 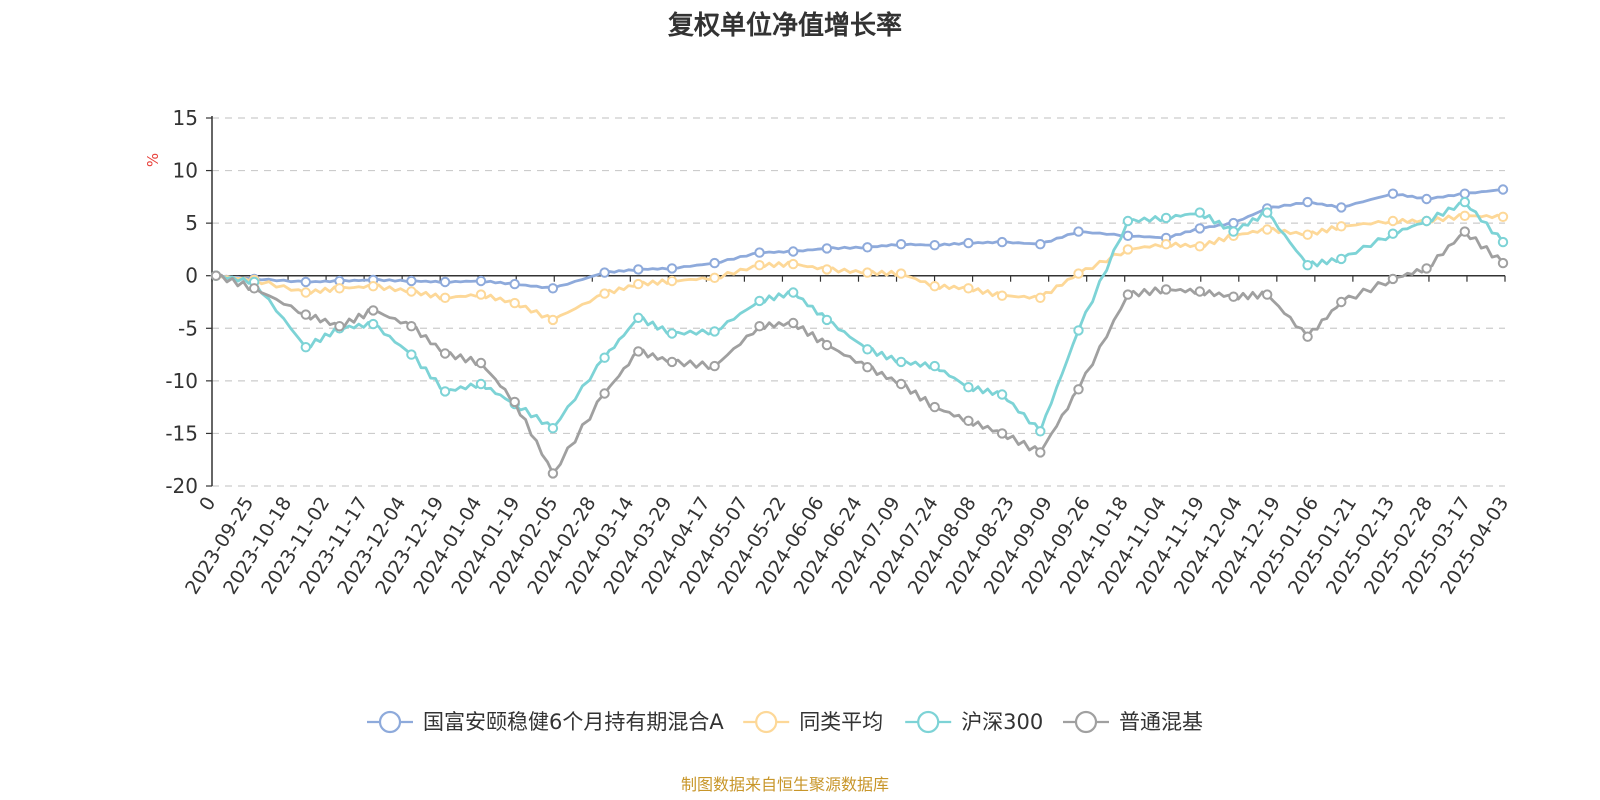 What do you see at coordinates (181, 486) in the screenshot?
I see `y-tick-label: -20` at bounding box center [181, 486].